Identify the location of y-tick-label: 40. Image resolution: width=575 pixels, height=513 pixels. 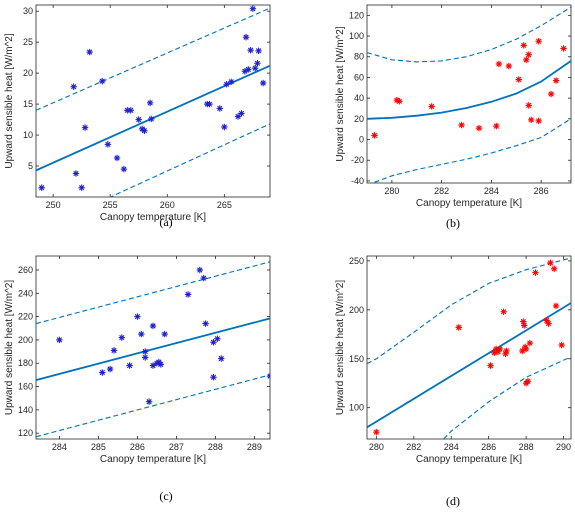
(359, 98).